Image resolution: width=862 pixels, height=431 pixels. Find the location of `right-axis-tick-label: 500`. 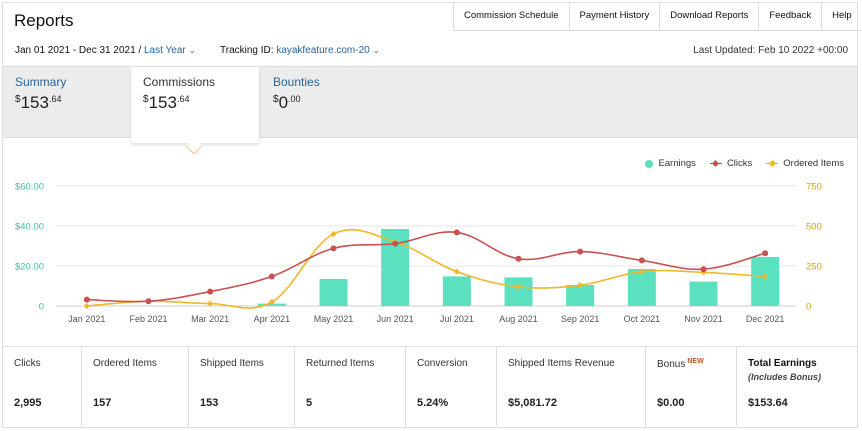

right-axis-tick-label: 500 is located at coordinates (814, 227).